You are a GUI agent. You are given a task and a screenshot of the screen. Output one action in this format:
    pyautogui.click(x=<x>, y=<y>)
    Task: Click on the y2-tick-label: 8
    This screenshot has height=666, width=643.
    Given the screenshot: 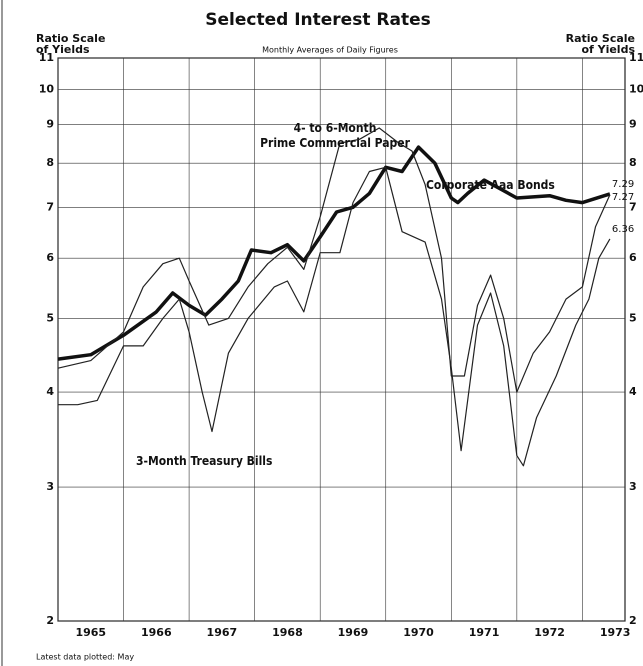 What is the action you would take?
    pyautogui.click(x=633, y=162)
    